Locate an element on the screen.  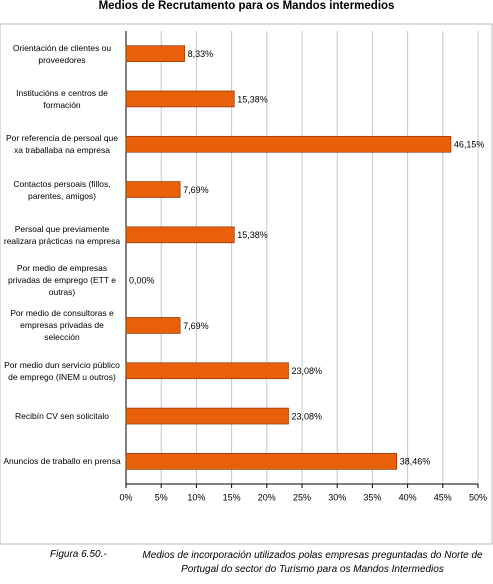
y-tick-label: Anuncios de traballo en prensa is located at coordinates (62, 461).